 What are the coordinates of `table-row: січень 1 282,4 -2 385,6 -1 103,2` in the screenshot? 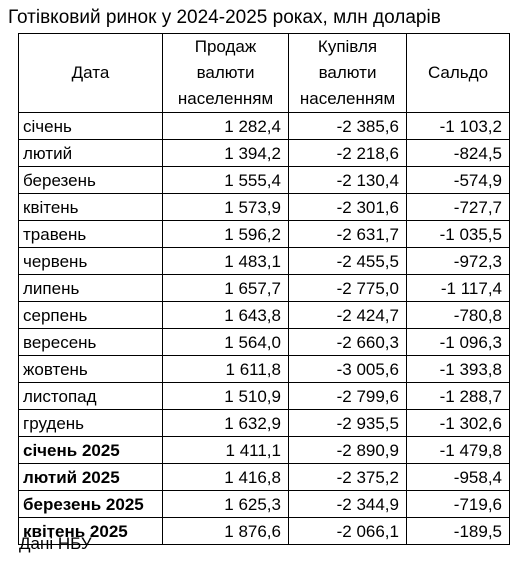 It's located at (264, 126).